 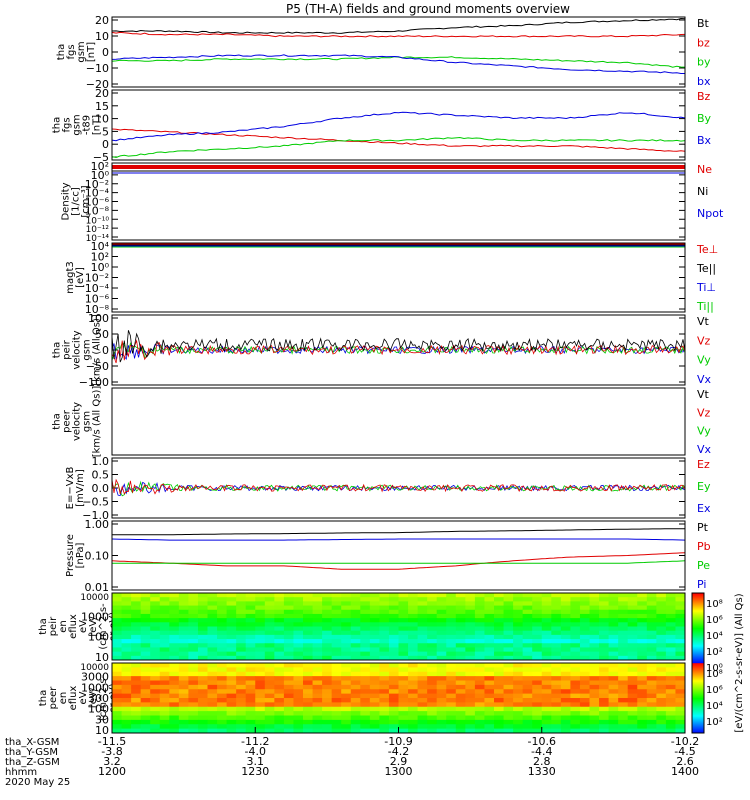 I want to click on legend-entry: Ne, so click(x=704, y=169).